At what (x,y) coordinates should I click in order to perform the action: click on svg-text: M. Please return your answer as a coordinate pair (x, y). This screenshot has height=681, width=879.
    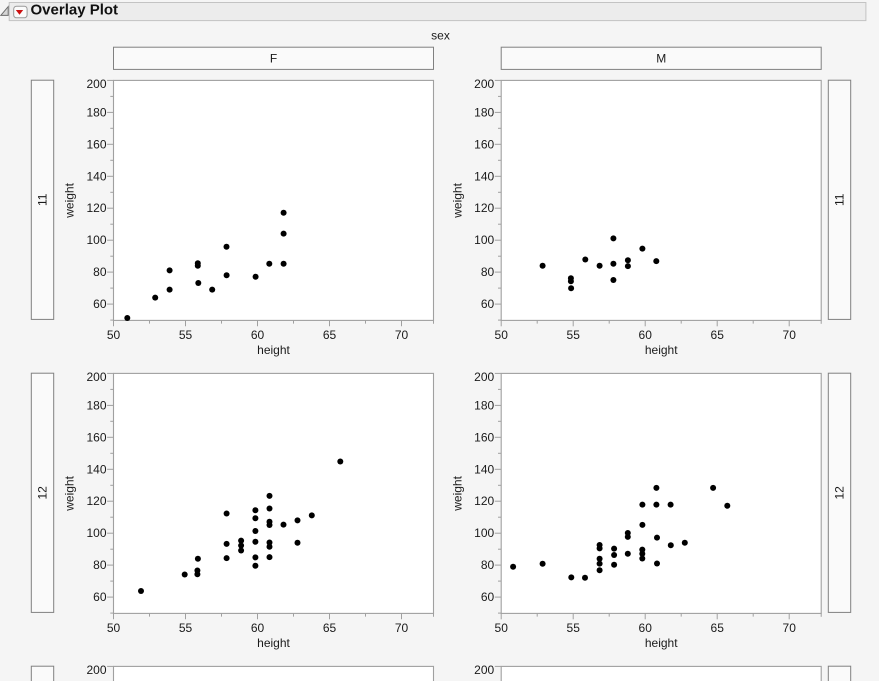
    Looking at the image, I should click on (661, 59).